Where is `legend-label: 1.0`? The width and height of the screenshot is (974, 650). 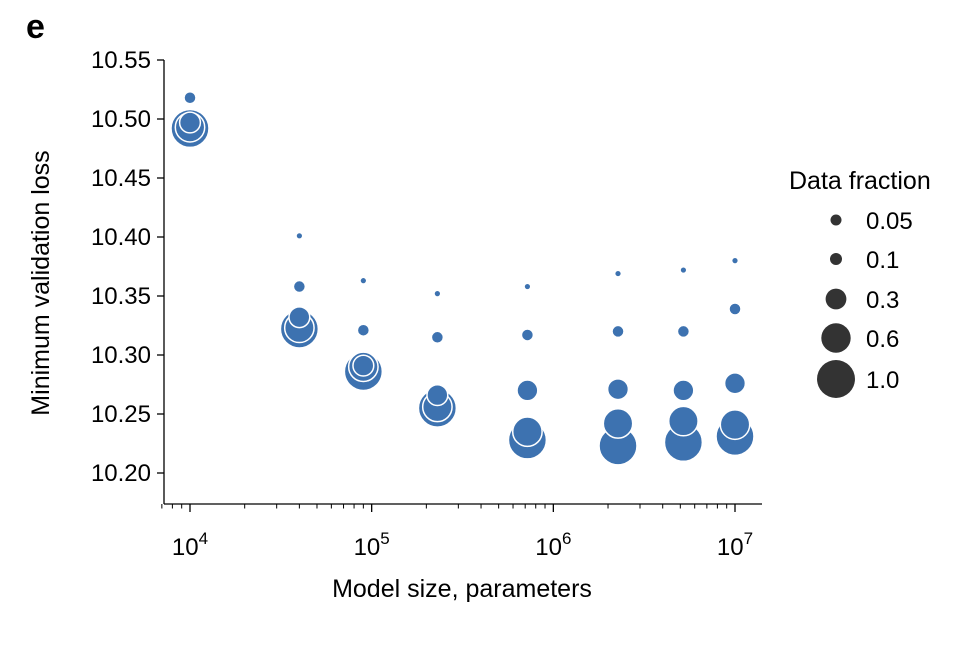
legend-label: 1.0 is located at coordinates (882, 380).